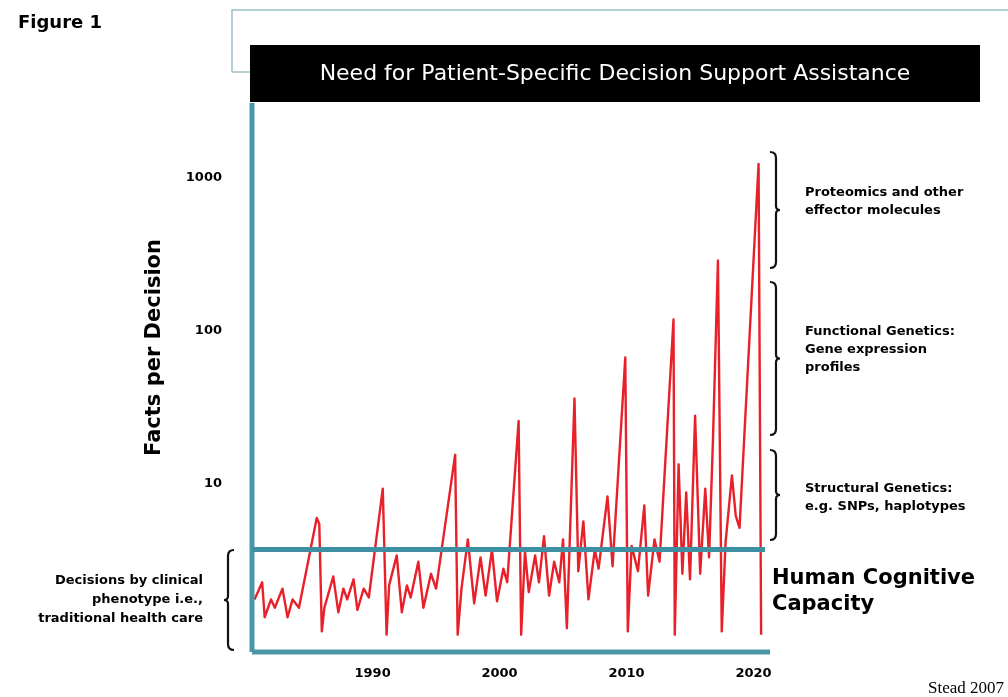 The image size is (1008, 697). Describe the element at coordinates (499, 672) in the screenshot. I see `x-tick-label: 2000` at that location.